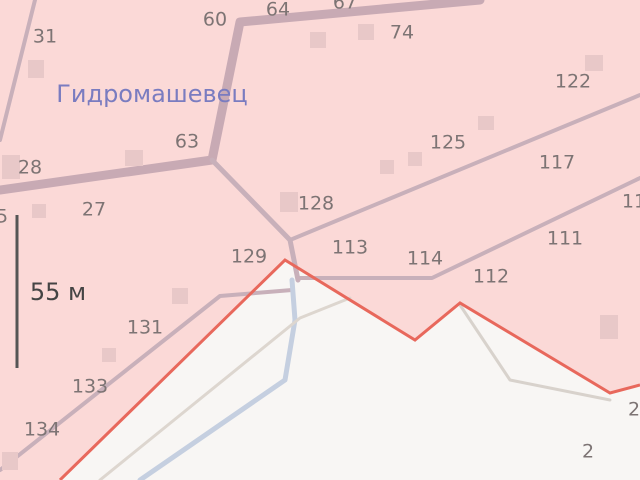  What do you see at coordinates (350, 248) in the screenshot?
I see `house-number: 113` at bounding box center [350, 248].